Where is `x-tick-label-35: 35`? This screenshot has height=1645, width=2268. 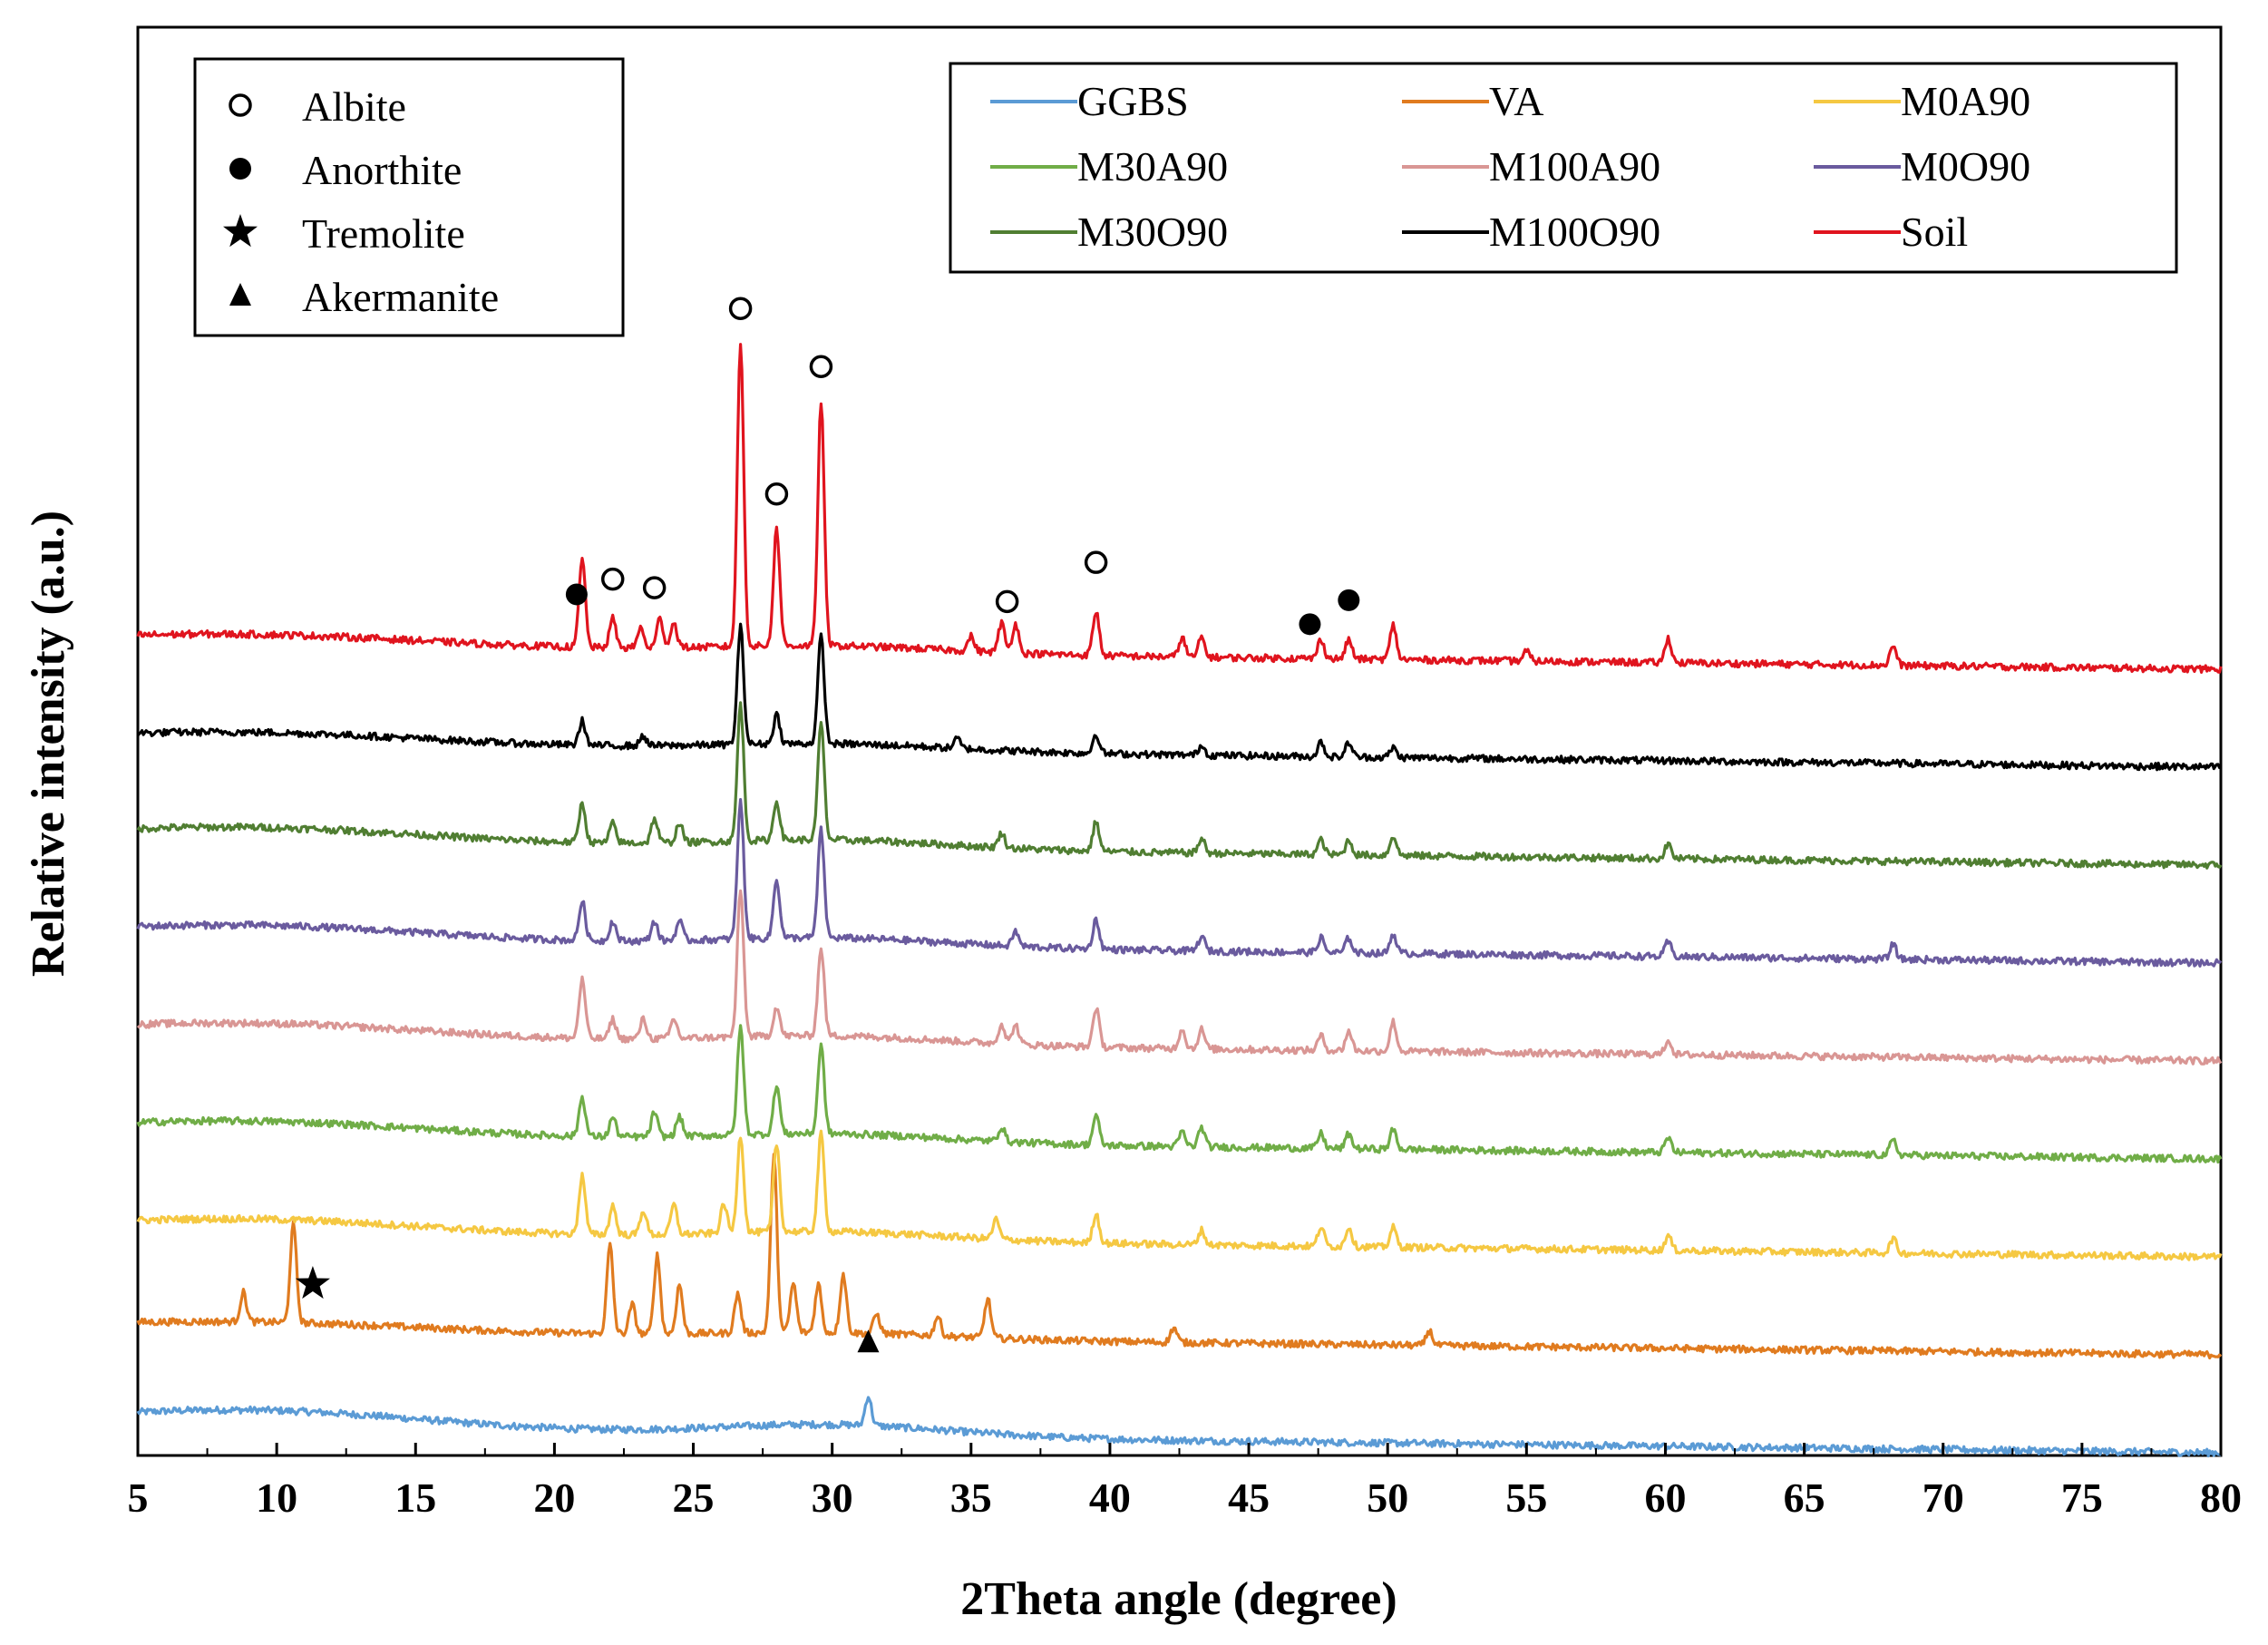 x-tick-label-35: 35 is located at coordinates (971, 1498).